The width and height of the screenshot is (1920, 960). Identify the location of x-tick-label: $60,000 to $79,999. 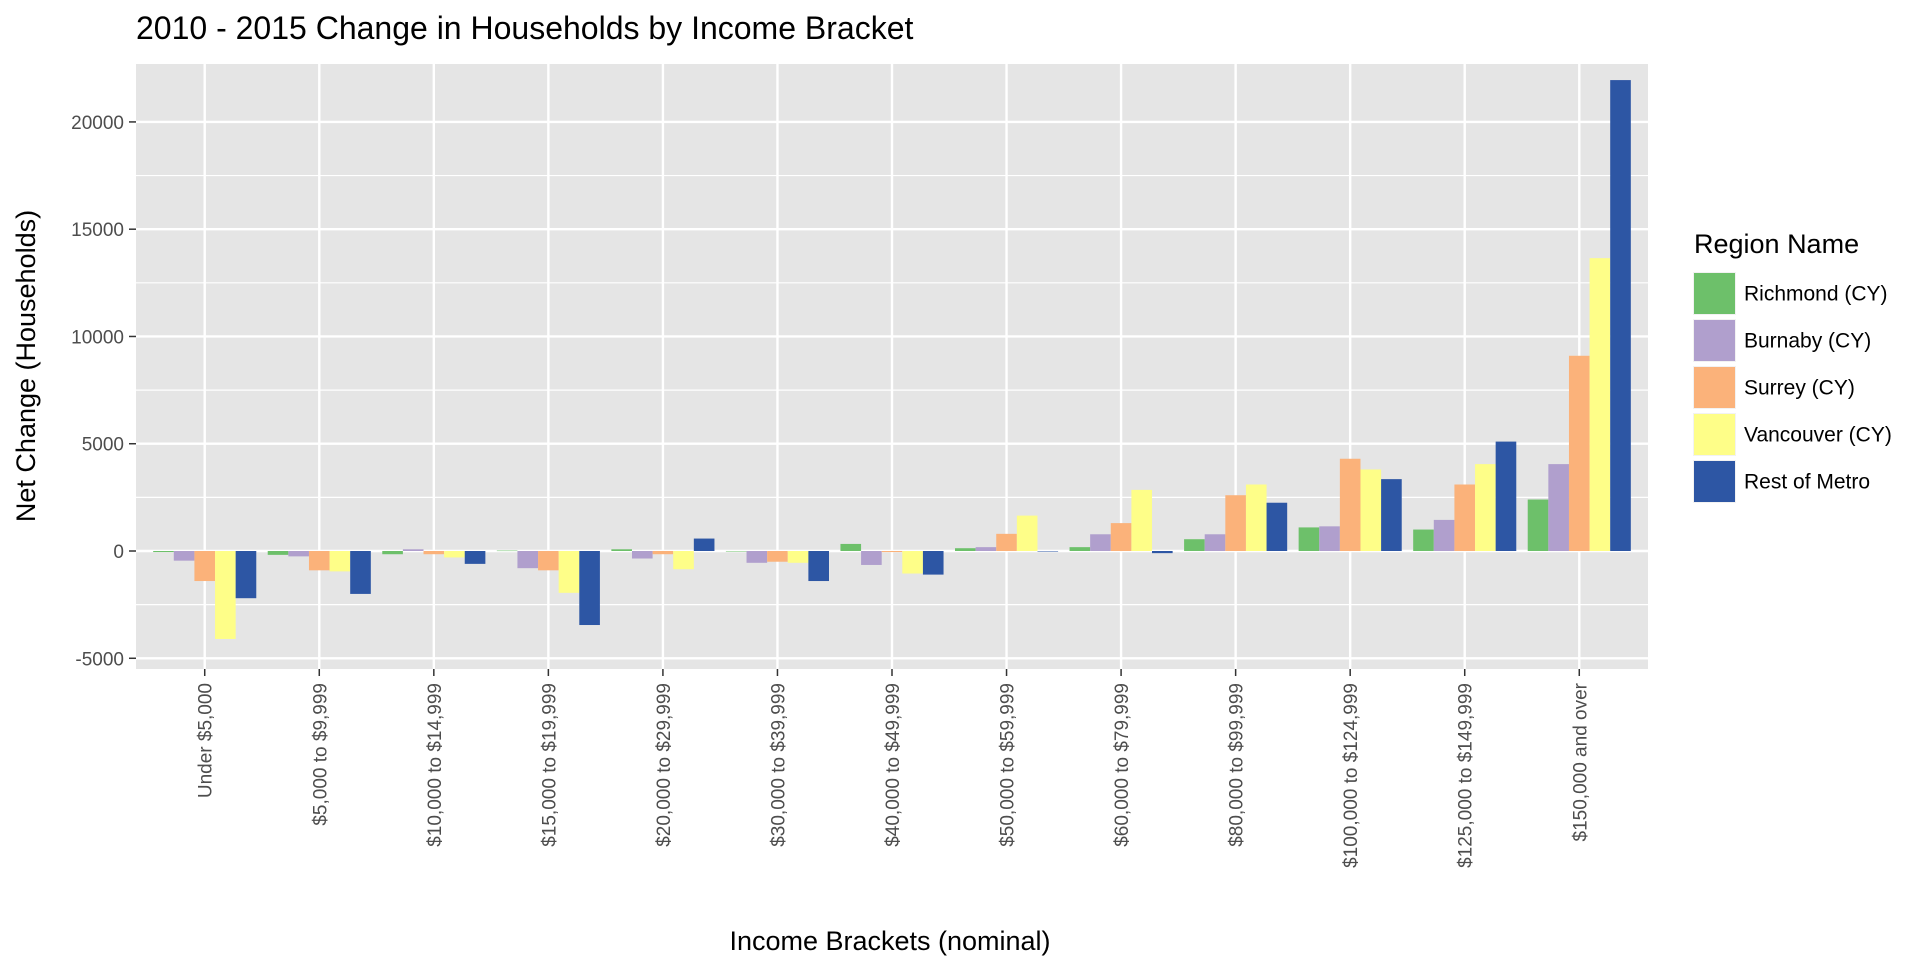
(1122, 765).